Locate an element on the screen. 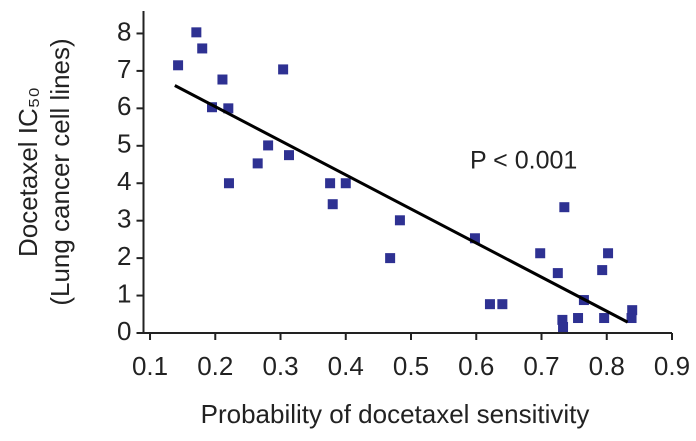  y-tick-label: 5 is located at coordinates (124, 144).